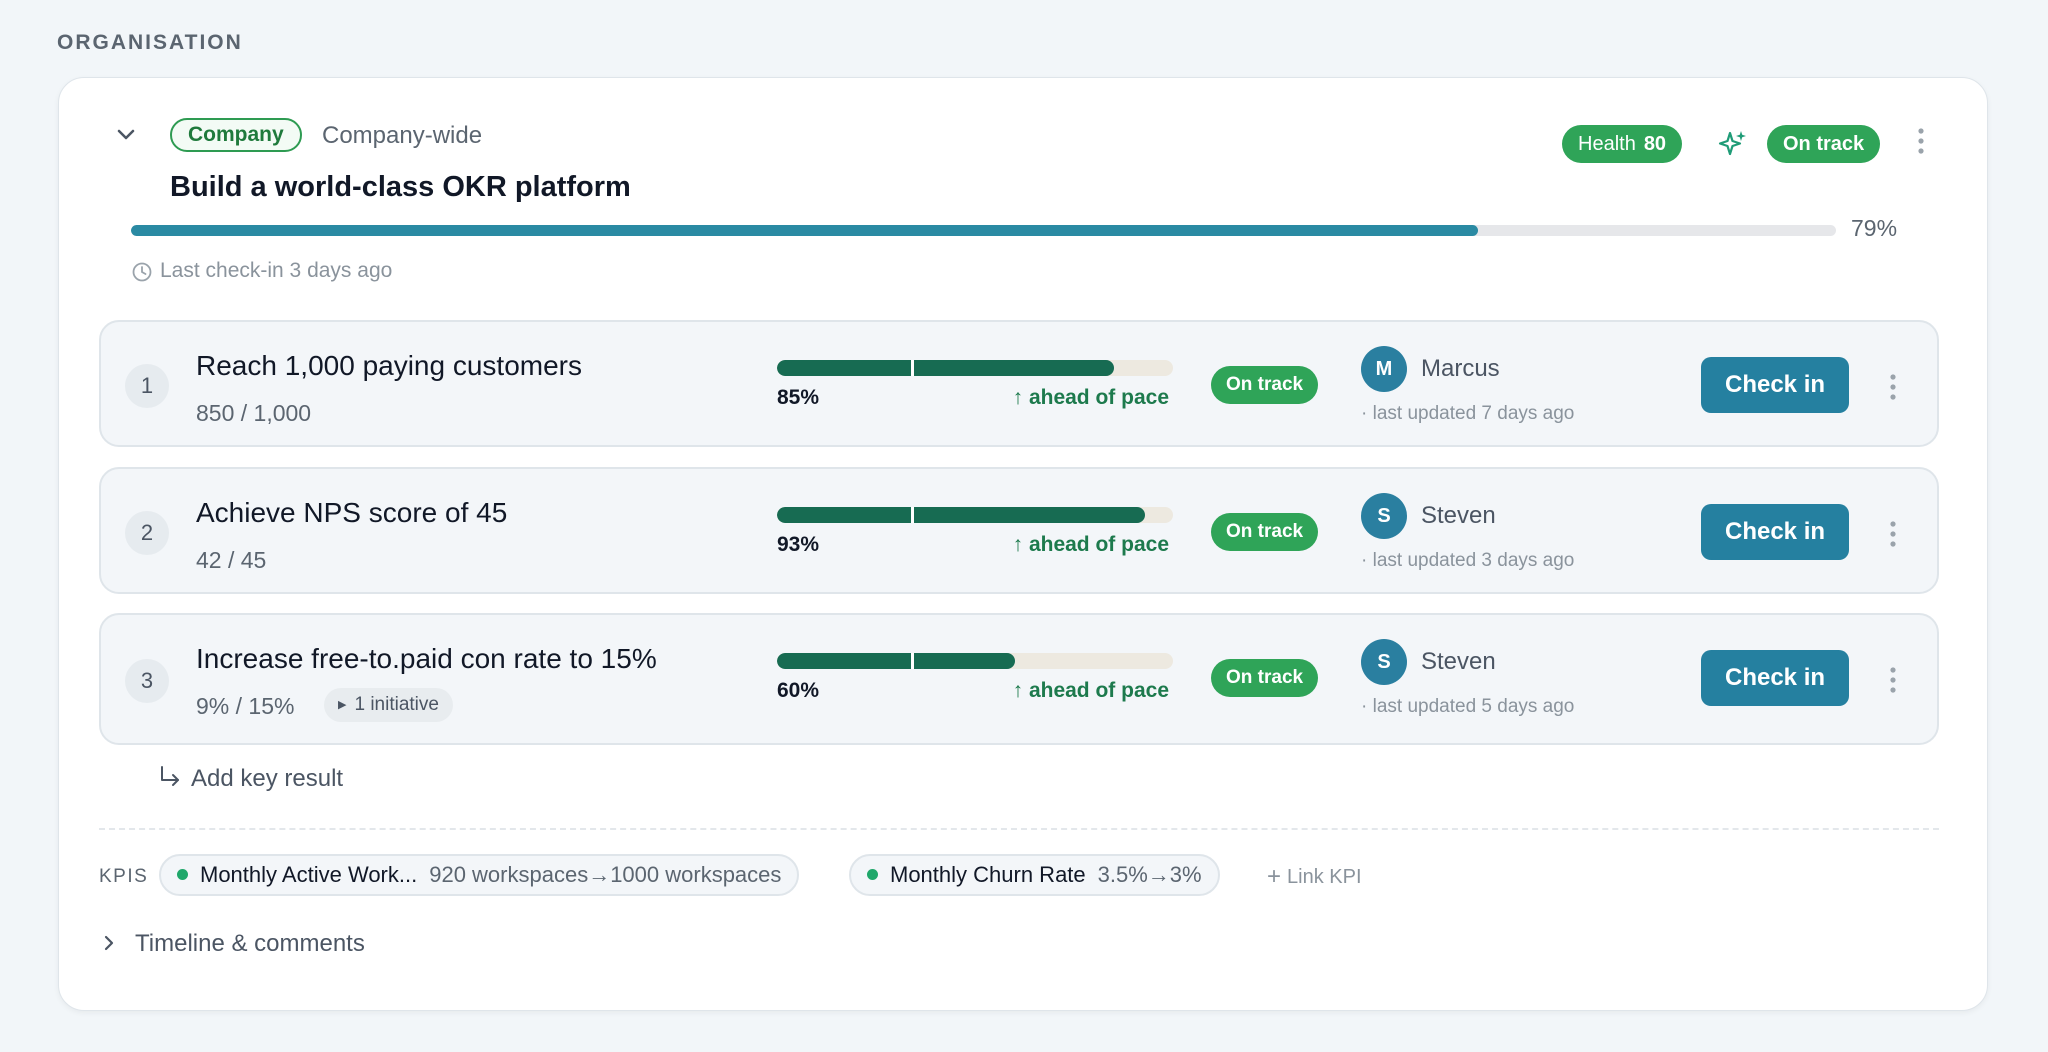  What do you see at coordinates (400, 187) in the screenshot?
I see `objective-title: Build a world-class OKR platform` at bounding box center [400, 187].